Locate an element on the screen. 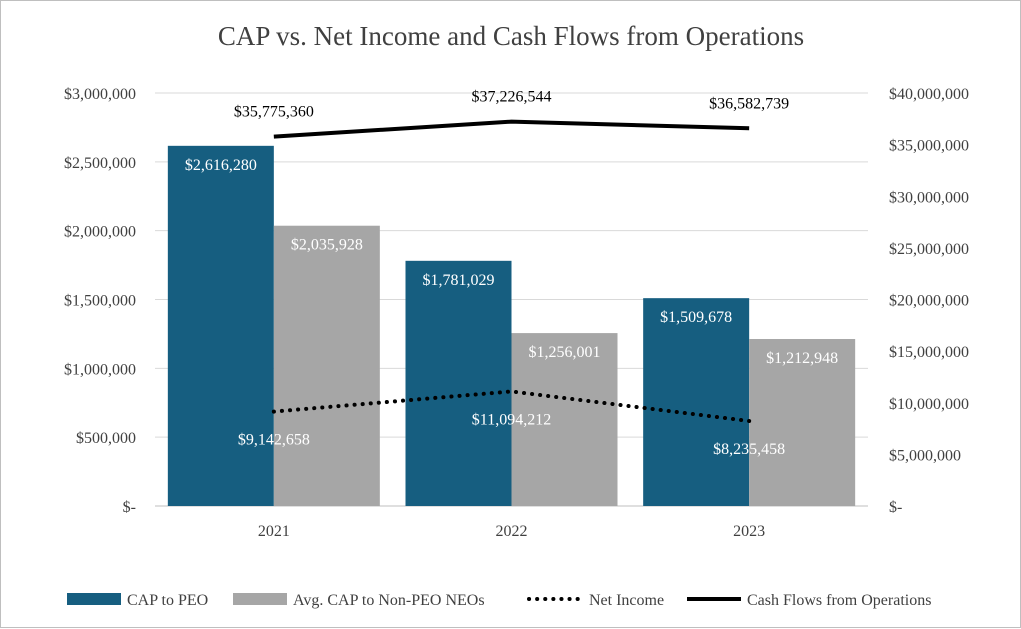 This screenshot has width=1021, height=629. x-axis-category-label: 2023 is located at coordinates (749, 531).